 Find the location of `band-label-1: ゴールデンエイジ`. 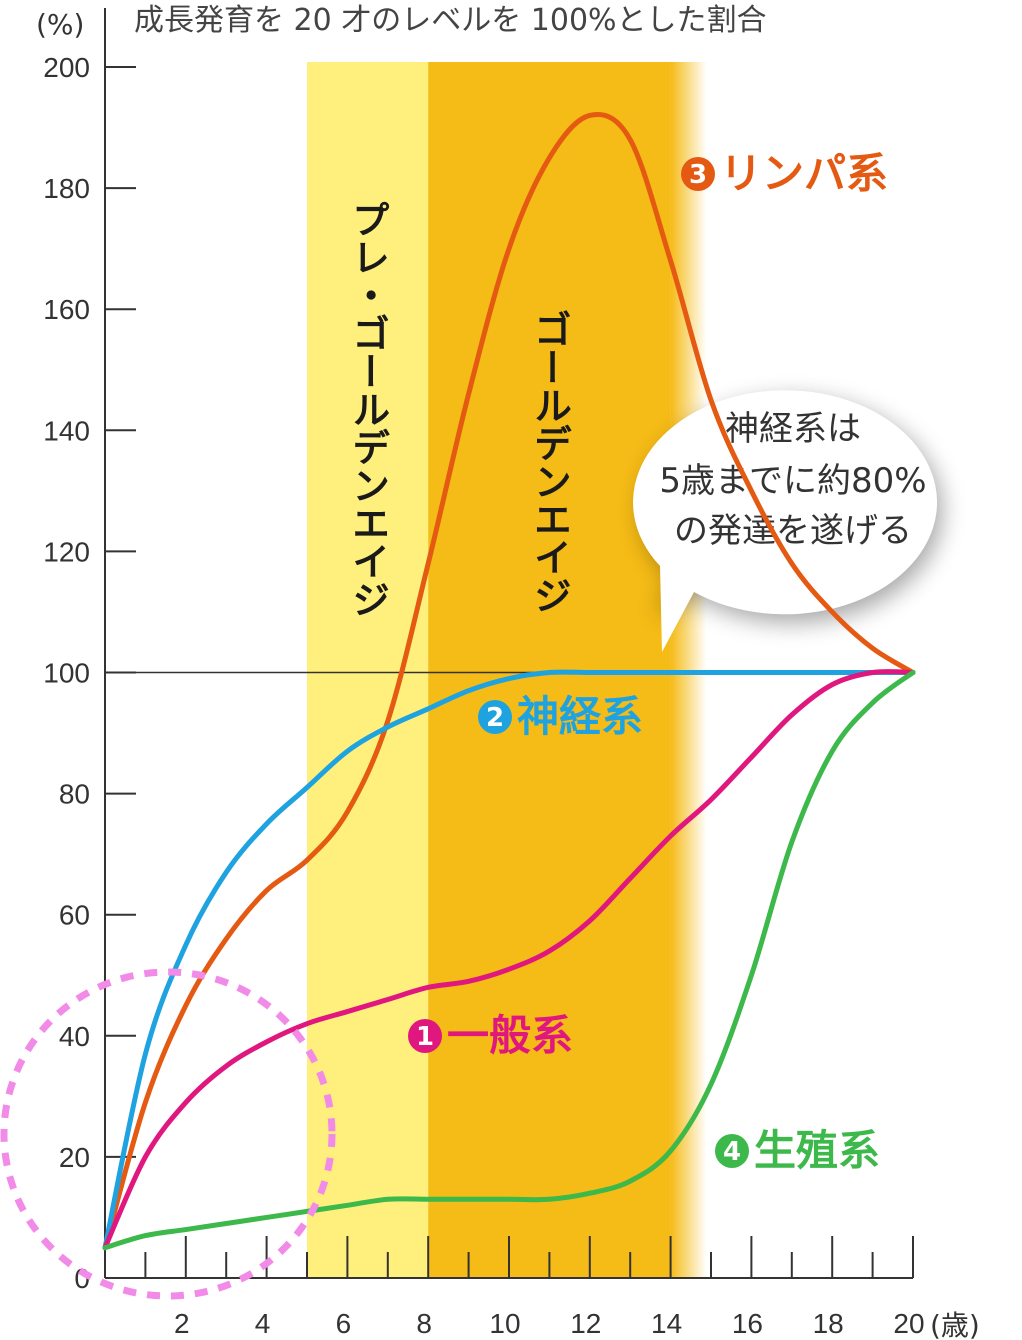

band-label-1: ゴールデンエイジ is located at coordinates (549, 461).